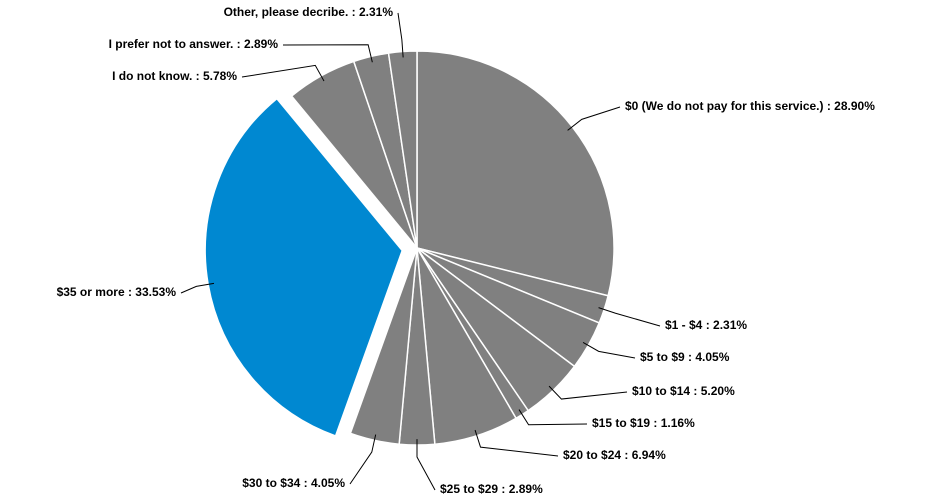 The width and height of the screenshot is (946, 504). Describe the element at coordinates (469, 489) in the screenshot. I see `label-name: $25 to $29` at that location.